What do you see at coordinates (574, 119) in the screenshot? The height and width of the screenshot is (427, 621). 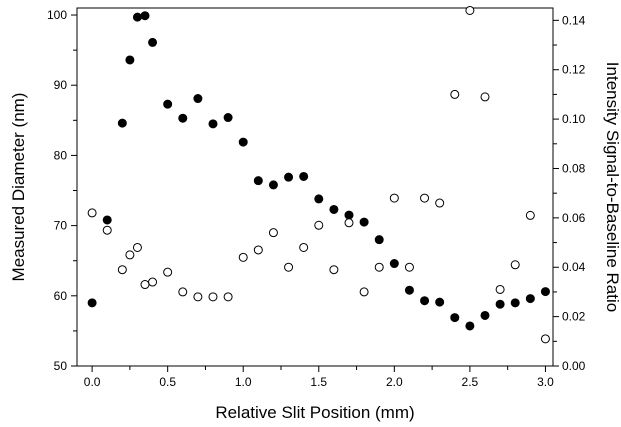 I see `y2-tick-label: 0.10` at bounding box center [574, 119].